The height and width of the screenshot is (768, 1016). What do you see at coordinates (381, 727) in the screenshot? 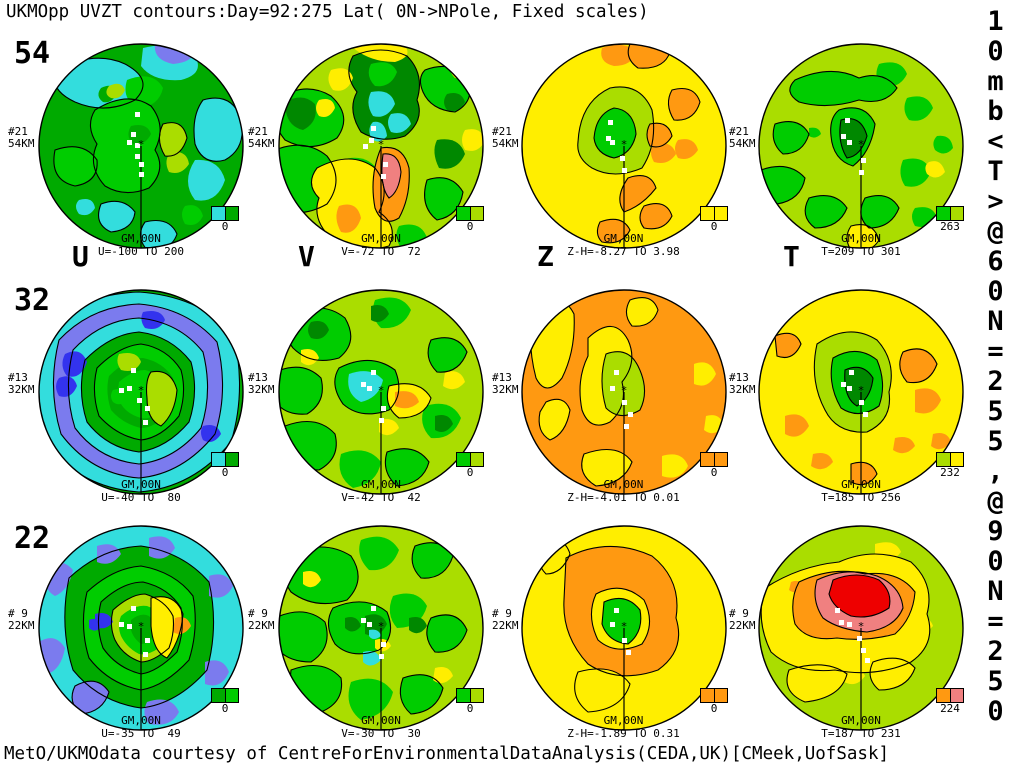
I see `panel-caption-v-22km: GM,00N V=-30 TO 30` at bounding box center [381, 727].